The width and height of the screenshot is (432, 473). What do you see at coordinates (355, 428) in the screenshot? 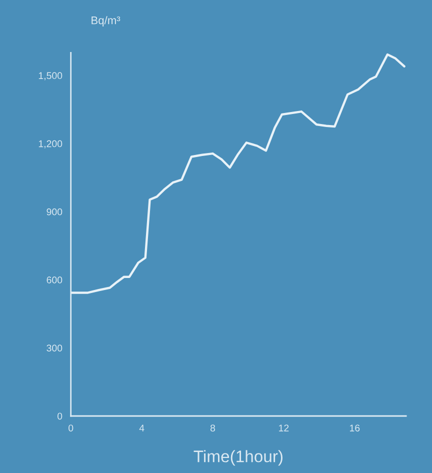
I see `x-tick-label: 16` at bounding box center [355, 428].